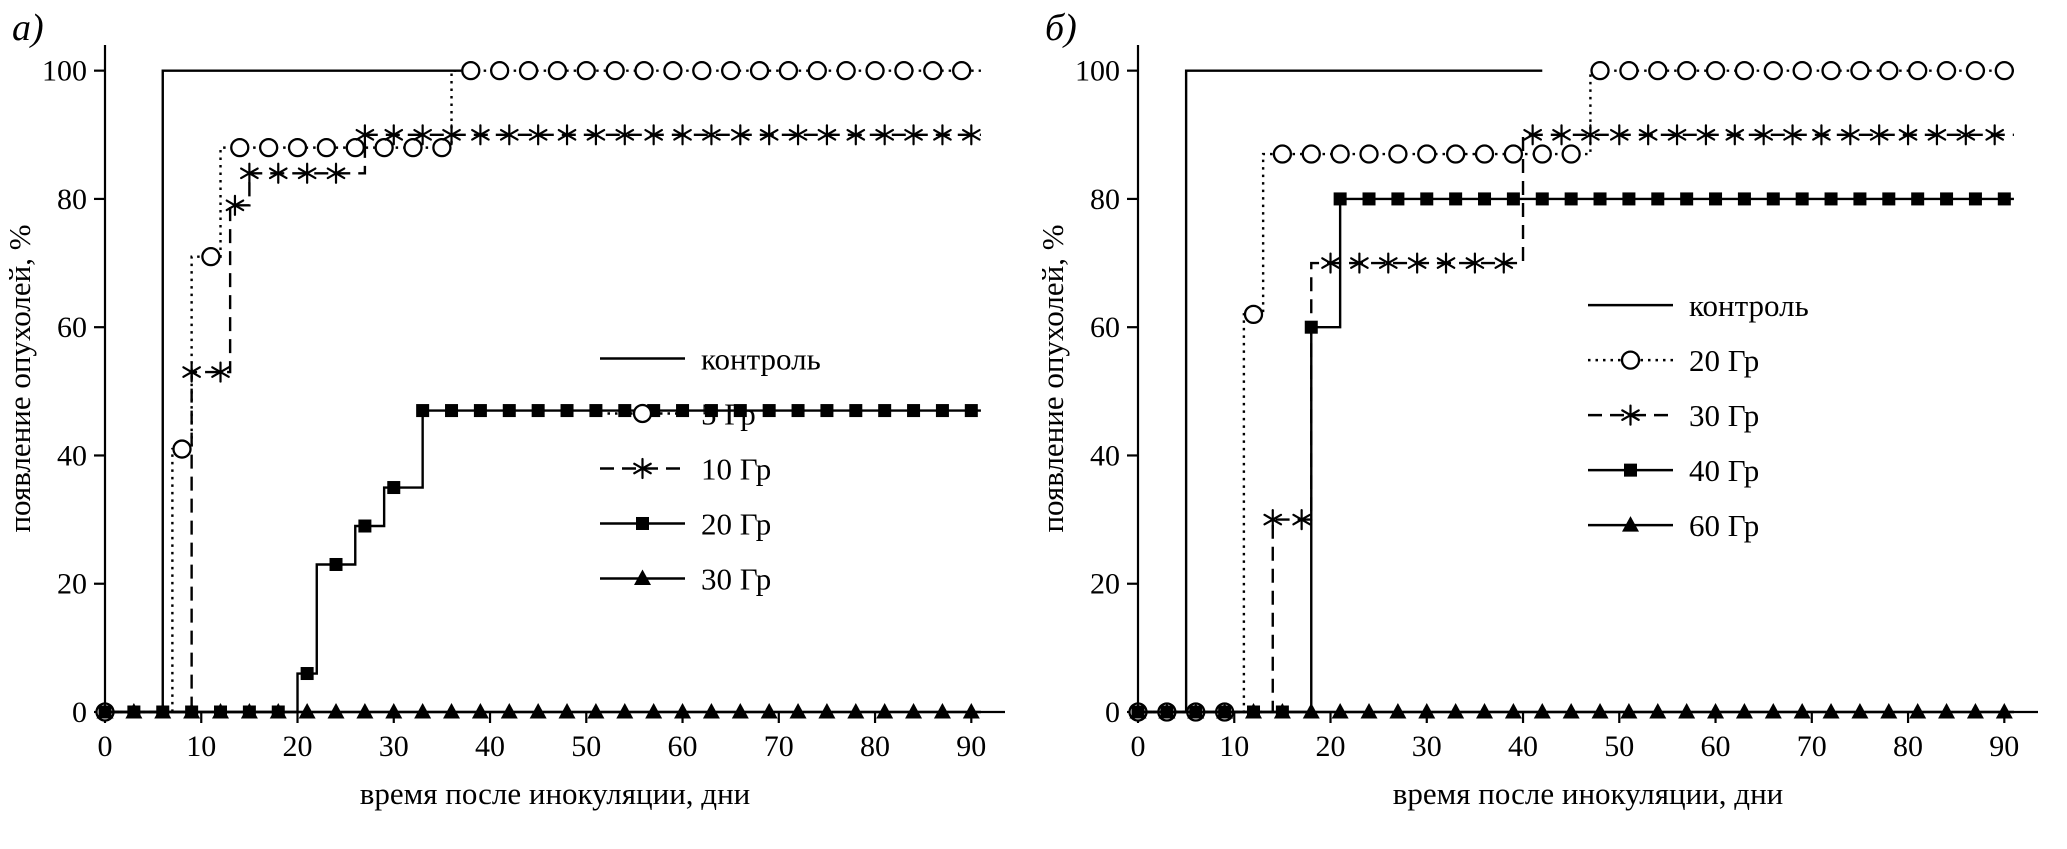 This screenshot has width=2067, height=849. What do you see at coordinates (1234, 746) in the screenshot?
I see `x-tick-label: 10` at bounding box center [1234, 746].